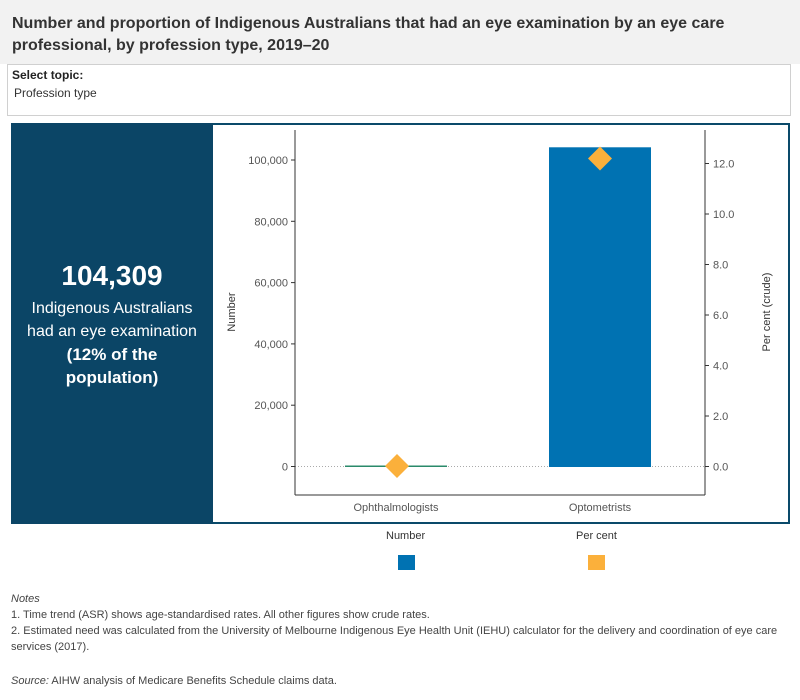 Image resolution: width=800 pixels, height=700 pixels. Describe the element at coordinates (112, 377) in the screenshot. I see `kpi-line-4: population)` at that location.